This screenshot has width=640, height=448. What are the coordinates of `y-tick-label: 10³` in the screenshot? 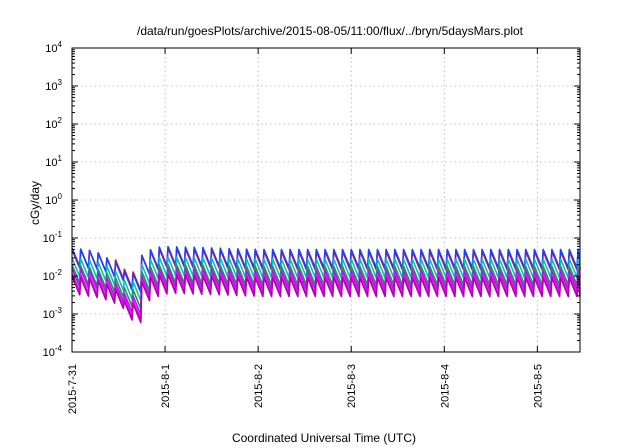 It's located at (53, 85).